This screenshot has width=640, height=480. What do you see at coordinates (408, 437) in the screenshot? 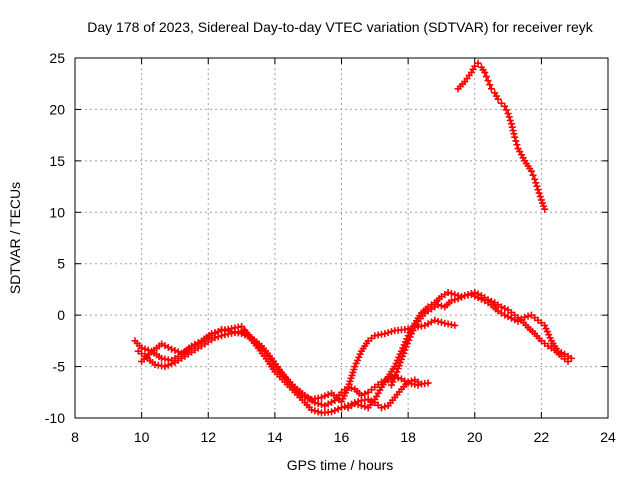
I see `x-tick-label: 18` at bounding box center [408, 437].